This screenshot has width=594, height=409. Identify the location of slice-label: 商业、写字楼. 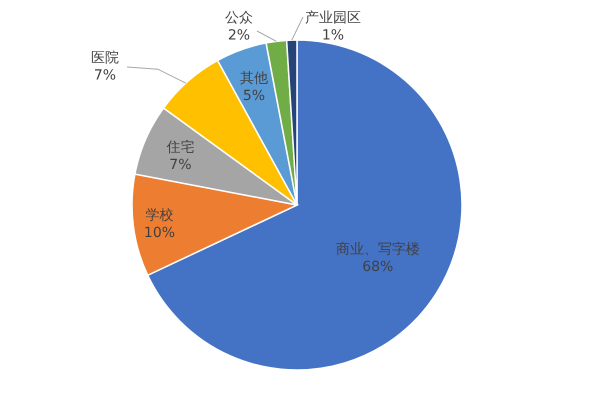
(378, 249).